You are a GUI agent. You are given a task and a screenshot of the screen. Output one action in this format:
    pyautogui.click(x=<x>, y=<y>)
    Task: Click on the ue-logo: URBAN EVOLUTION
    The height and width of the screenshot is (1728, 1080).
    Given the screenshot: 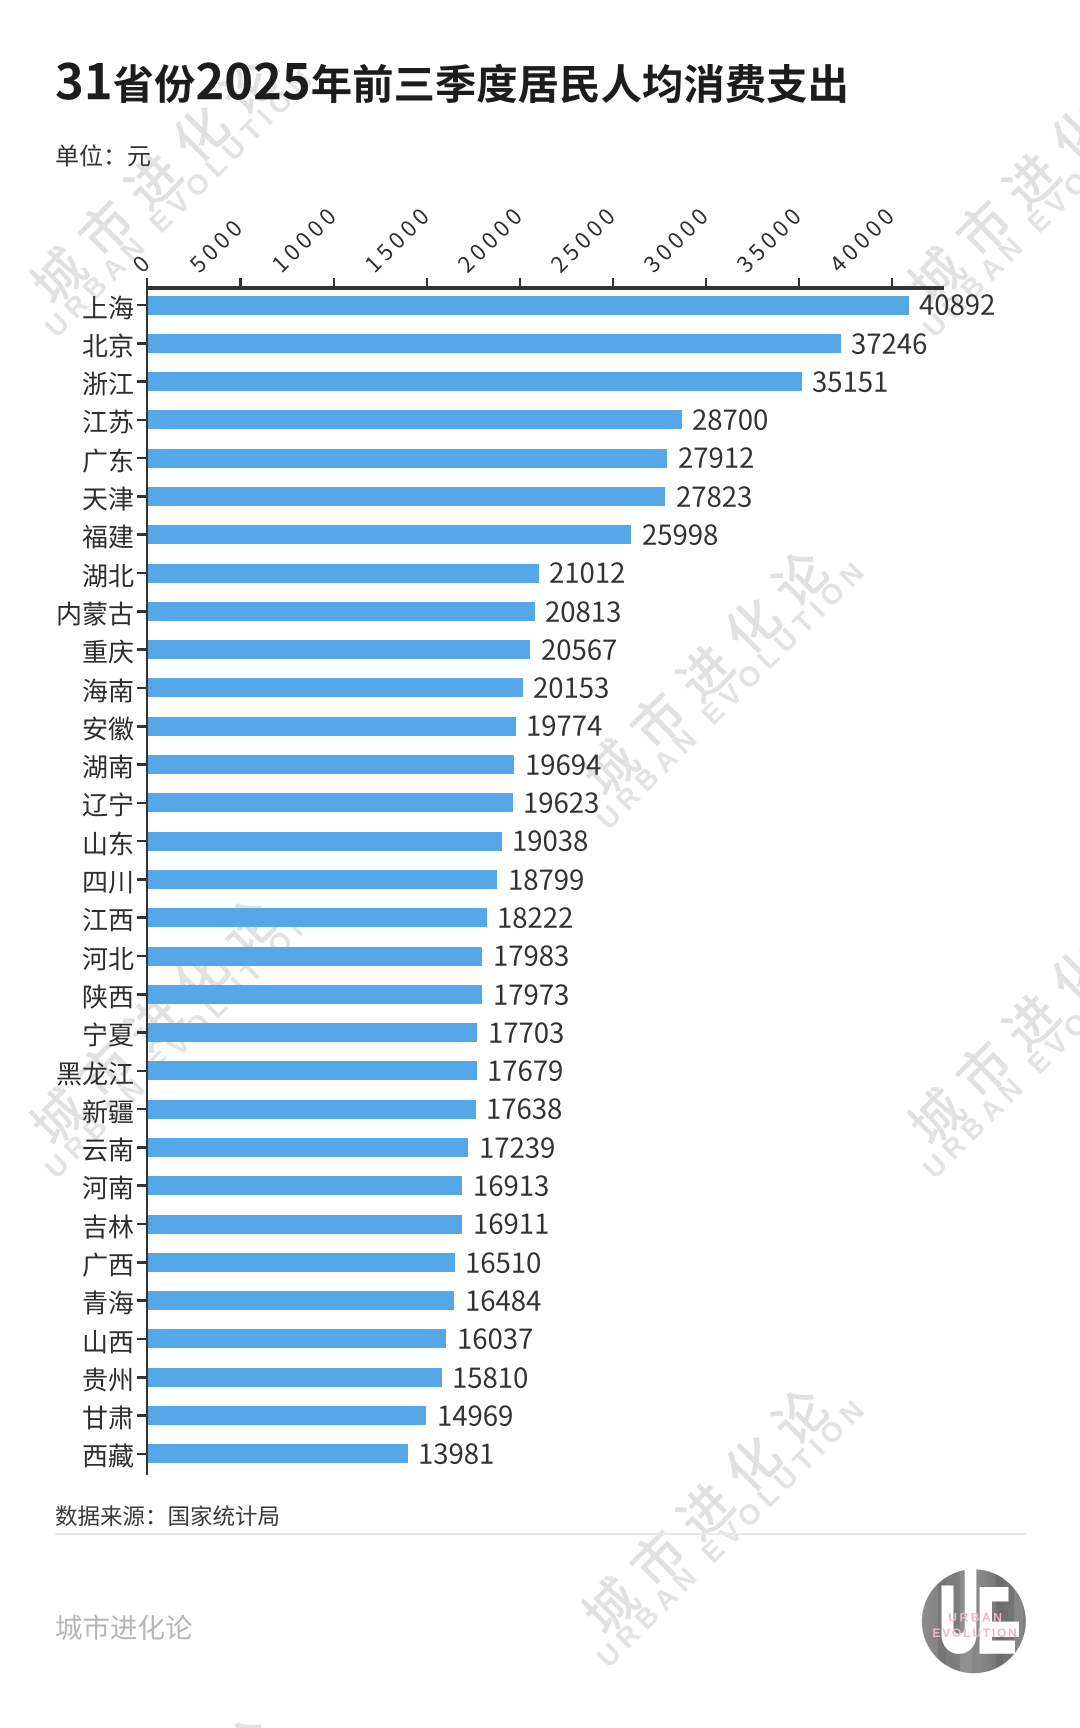 What is the action you would take?
    pyautogui.click(x=973, y=1621)
    